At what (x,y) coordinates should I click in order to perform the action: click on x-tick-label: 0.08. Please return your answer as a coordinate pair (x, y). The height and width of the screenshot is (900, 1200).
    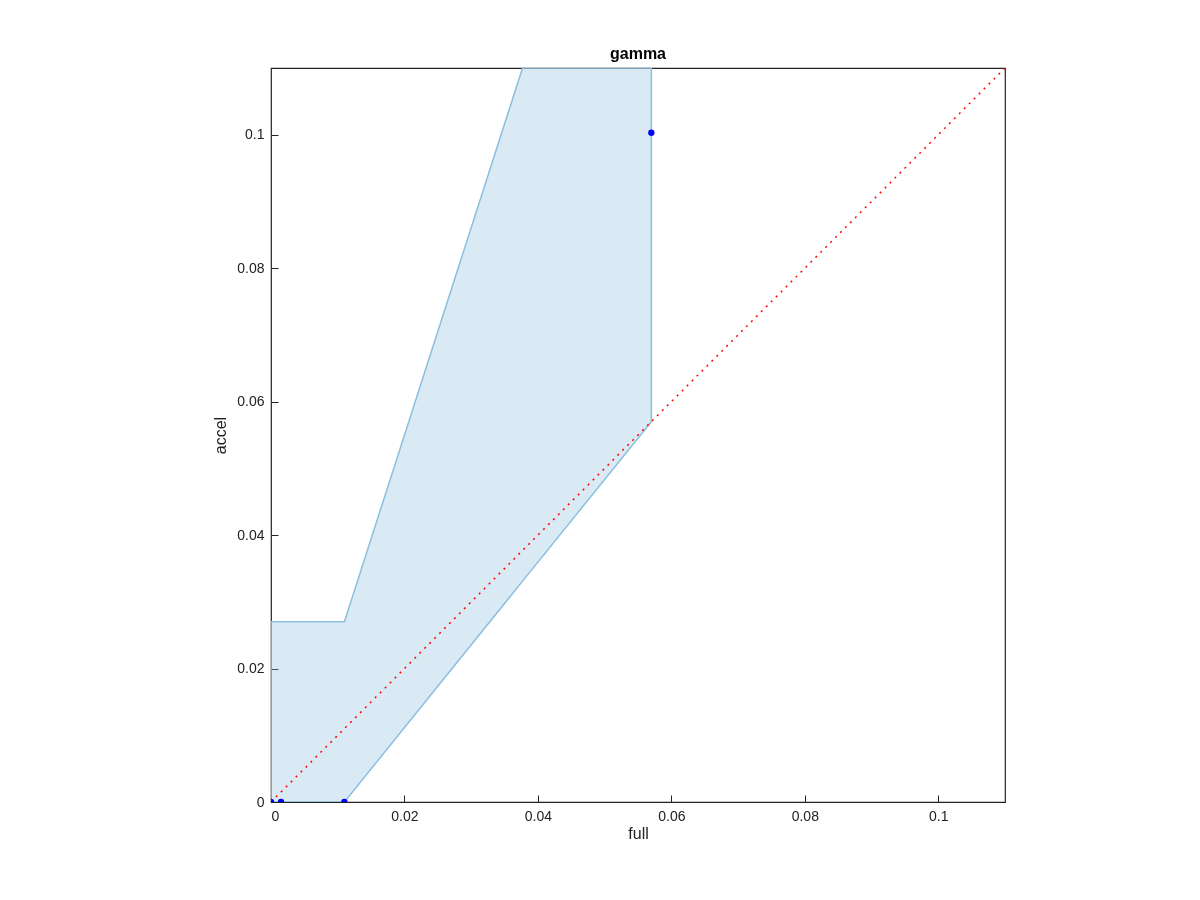
    Looking at the image, I should click on (805, 815).